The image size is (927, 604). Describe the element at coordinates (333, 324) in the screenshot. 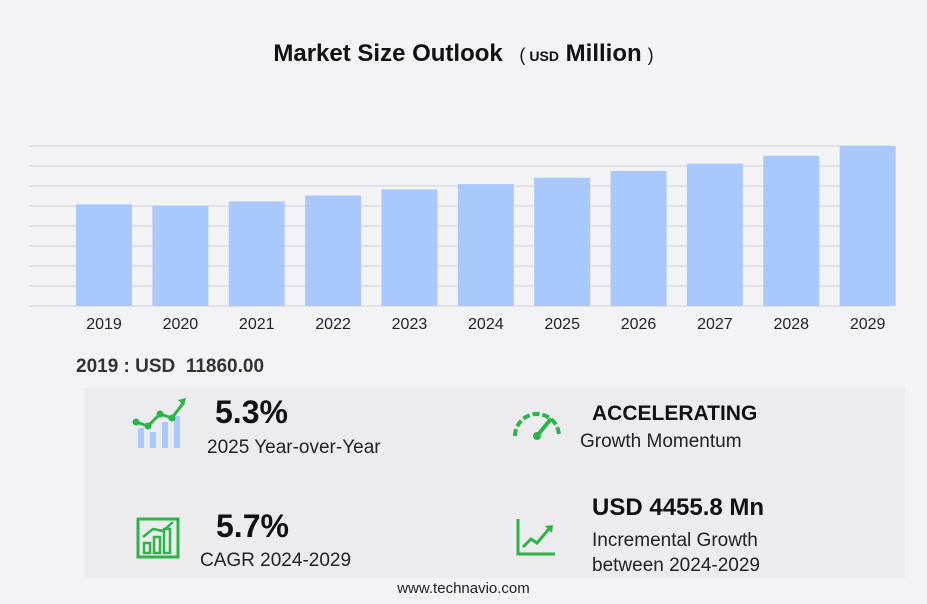

I see `x-tick-label: 2022` at that location.